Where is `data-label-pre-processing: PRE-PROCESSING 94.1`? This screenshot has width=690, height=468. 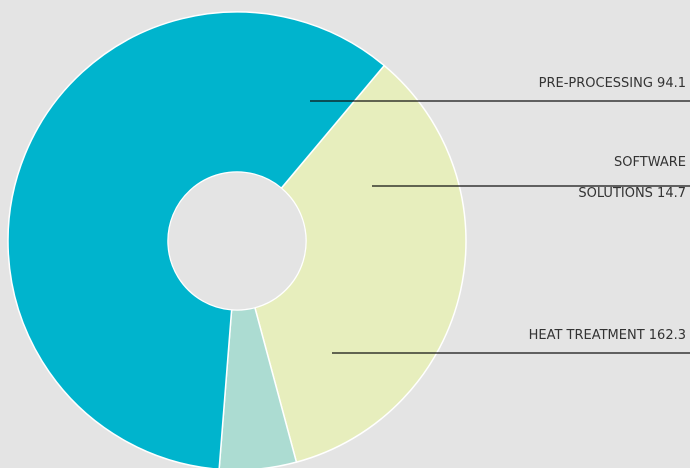 data-label-pre-processing: PRE-PROCESSING 94.1 is located at coordinates (612, 83).